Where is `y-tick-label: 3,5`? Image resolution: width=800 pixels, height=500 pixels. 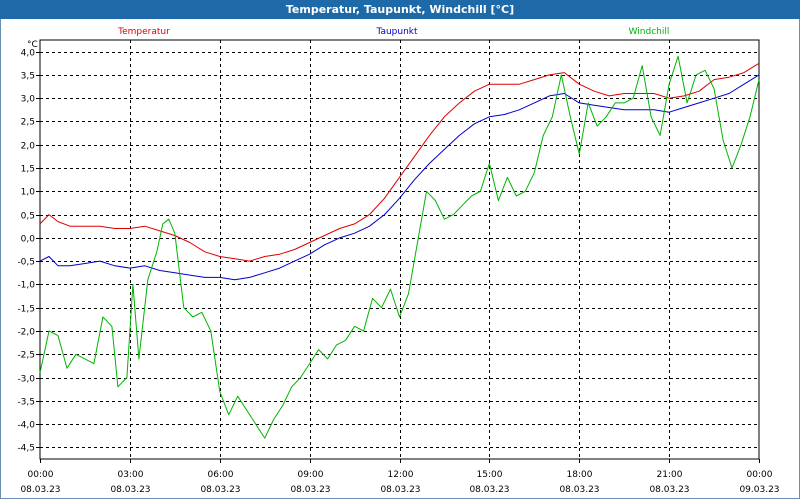 y-tick-label: 3,5 is located at coordinates (28, 77).